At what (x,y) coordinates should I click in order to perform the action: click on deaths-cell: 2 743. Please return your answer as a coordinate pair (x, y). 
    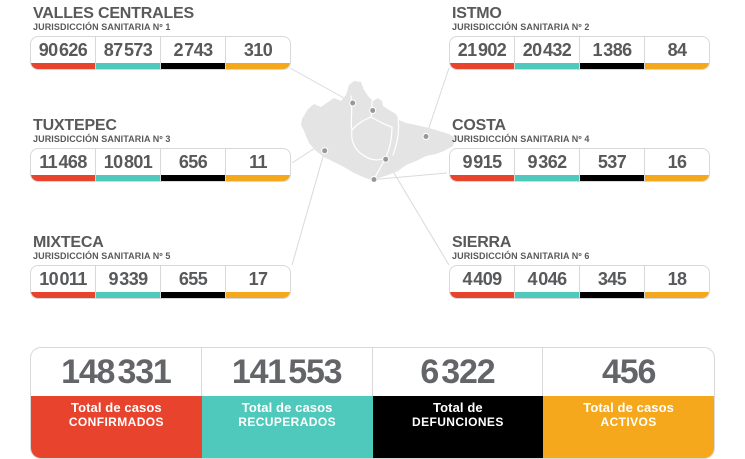
    Looking at the image, I should click on (193, 53).